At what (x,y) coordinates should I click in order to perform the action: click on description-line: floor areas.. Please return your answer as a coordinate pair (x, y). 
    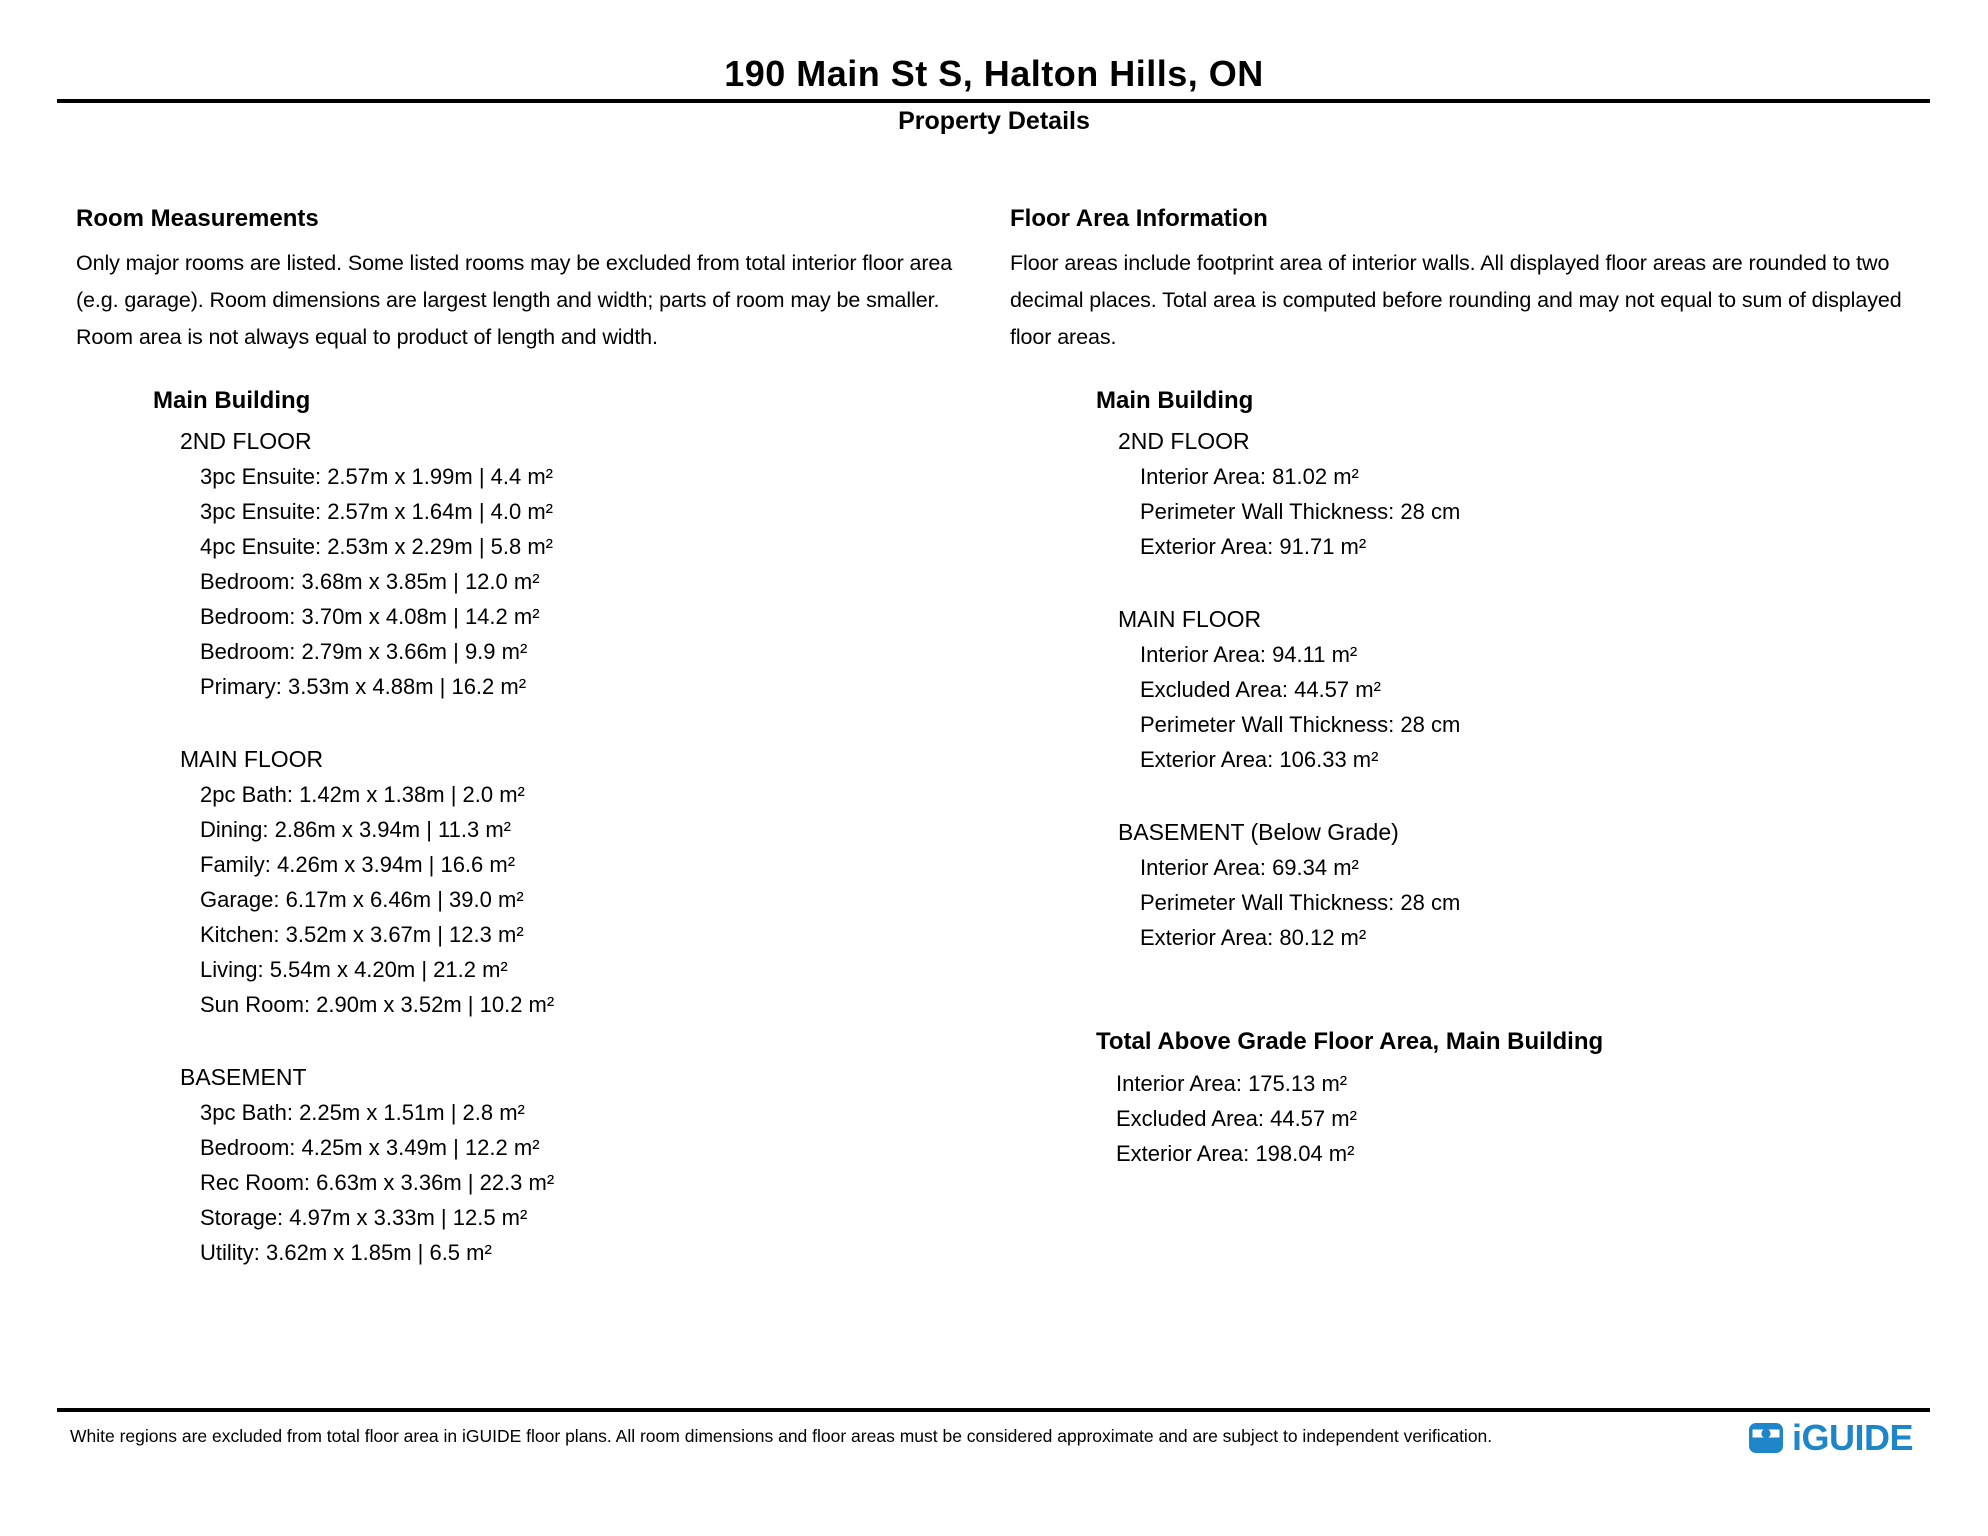
    Looking at the image, I should click on (1063, 337).